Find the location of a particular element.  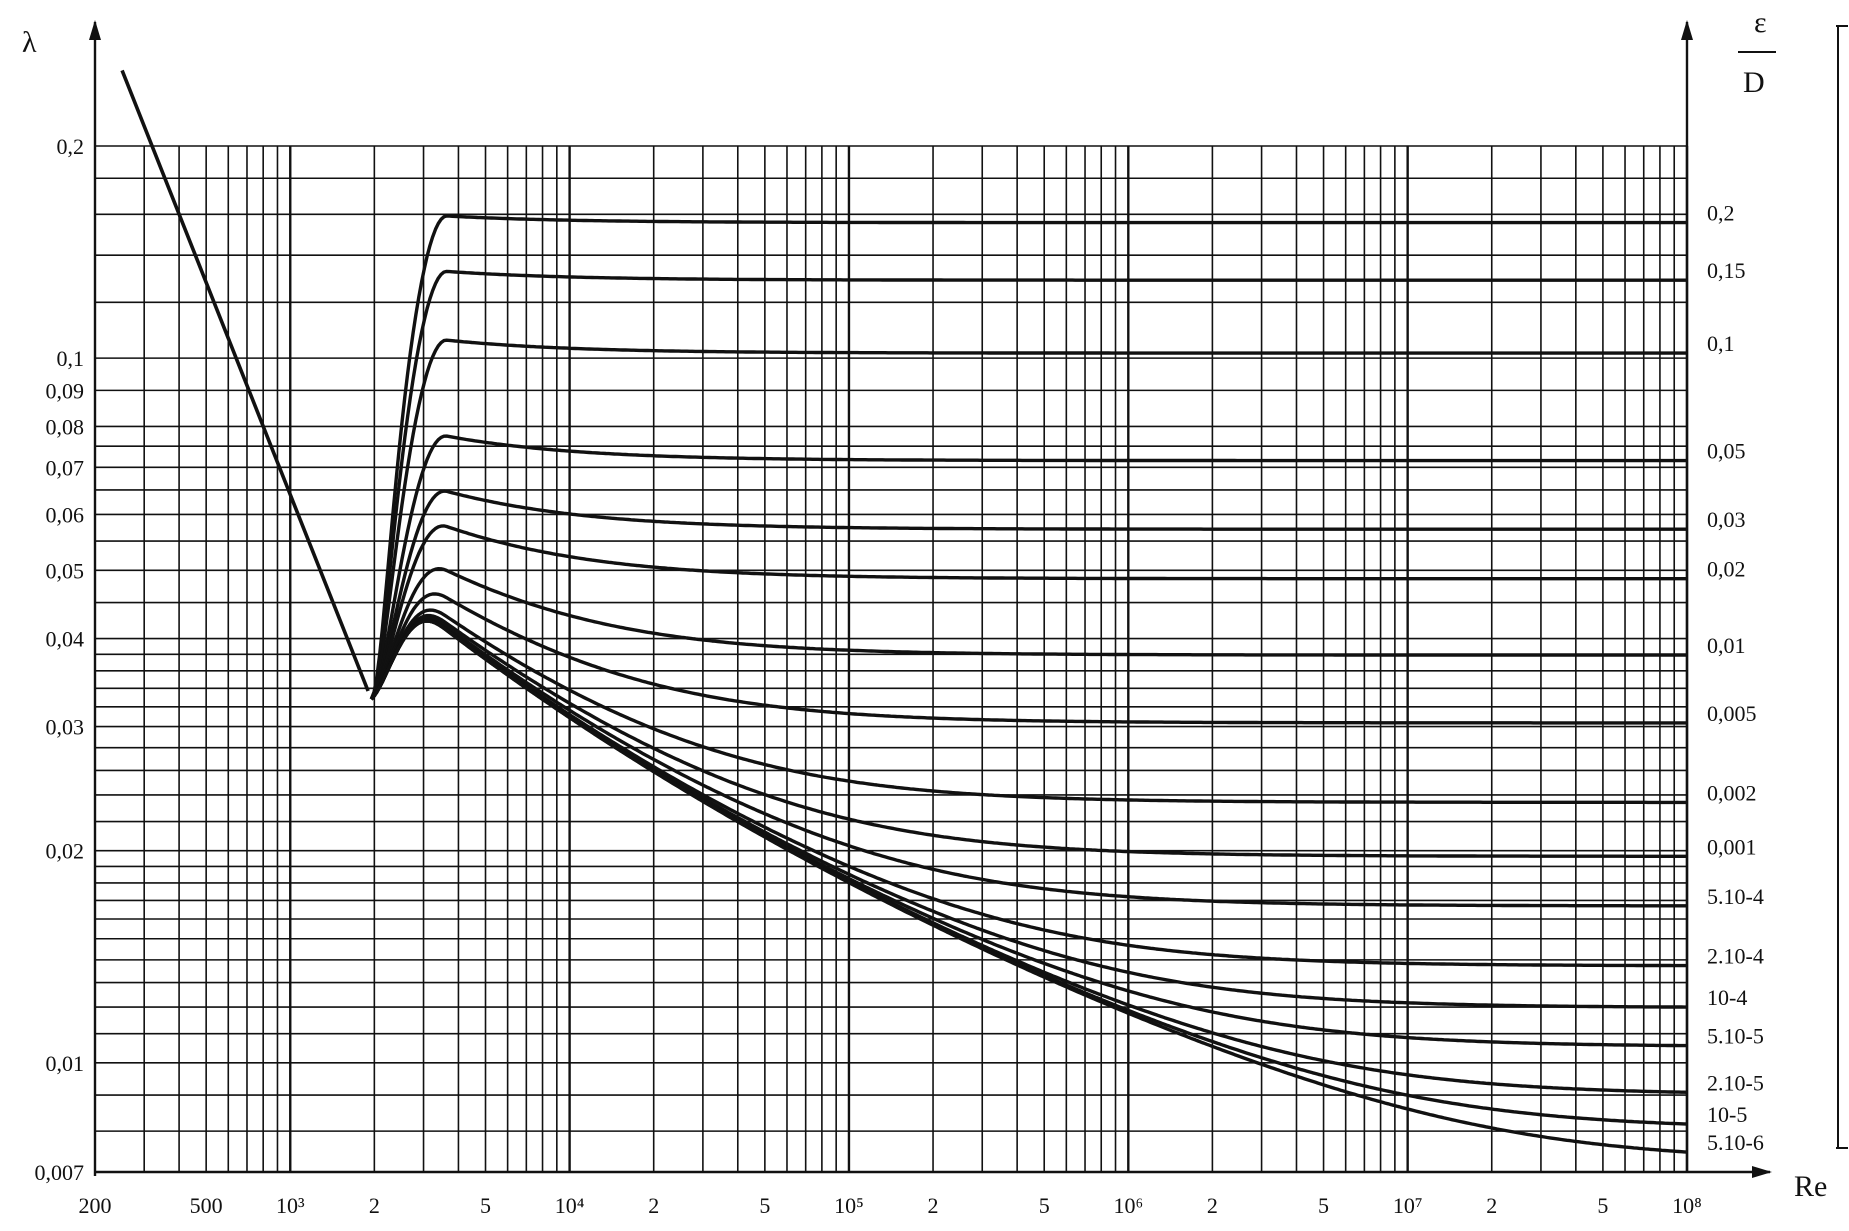

series-label: 5.10-4 is located at coordinates (1735, 896).